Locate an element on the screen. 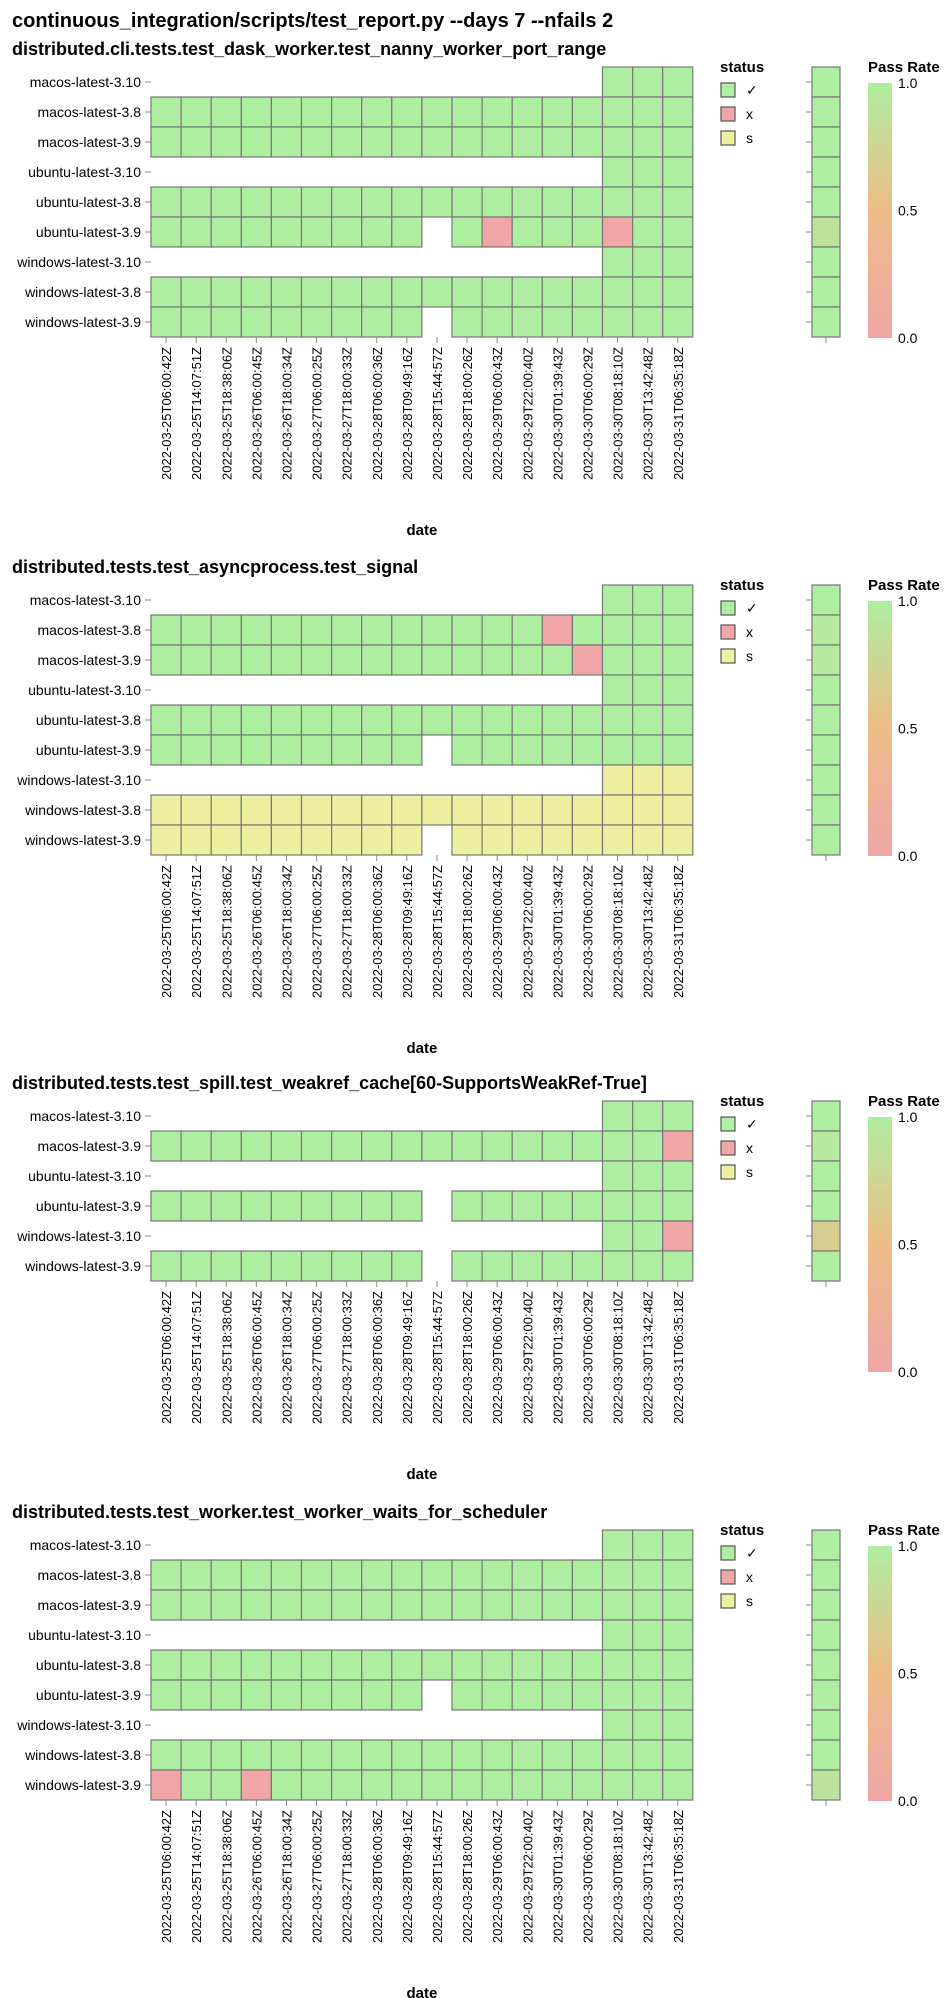  date-label: 2022-03-29T06:00:43Z is located at coordinates (497, 1876).